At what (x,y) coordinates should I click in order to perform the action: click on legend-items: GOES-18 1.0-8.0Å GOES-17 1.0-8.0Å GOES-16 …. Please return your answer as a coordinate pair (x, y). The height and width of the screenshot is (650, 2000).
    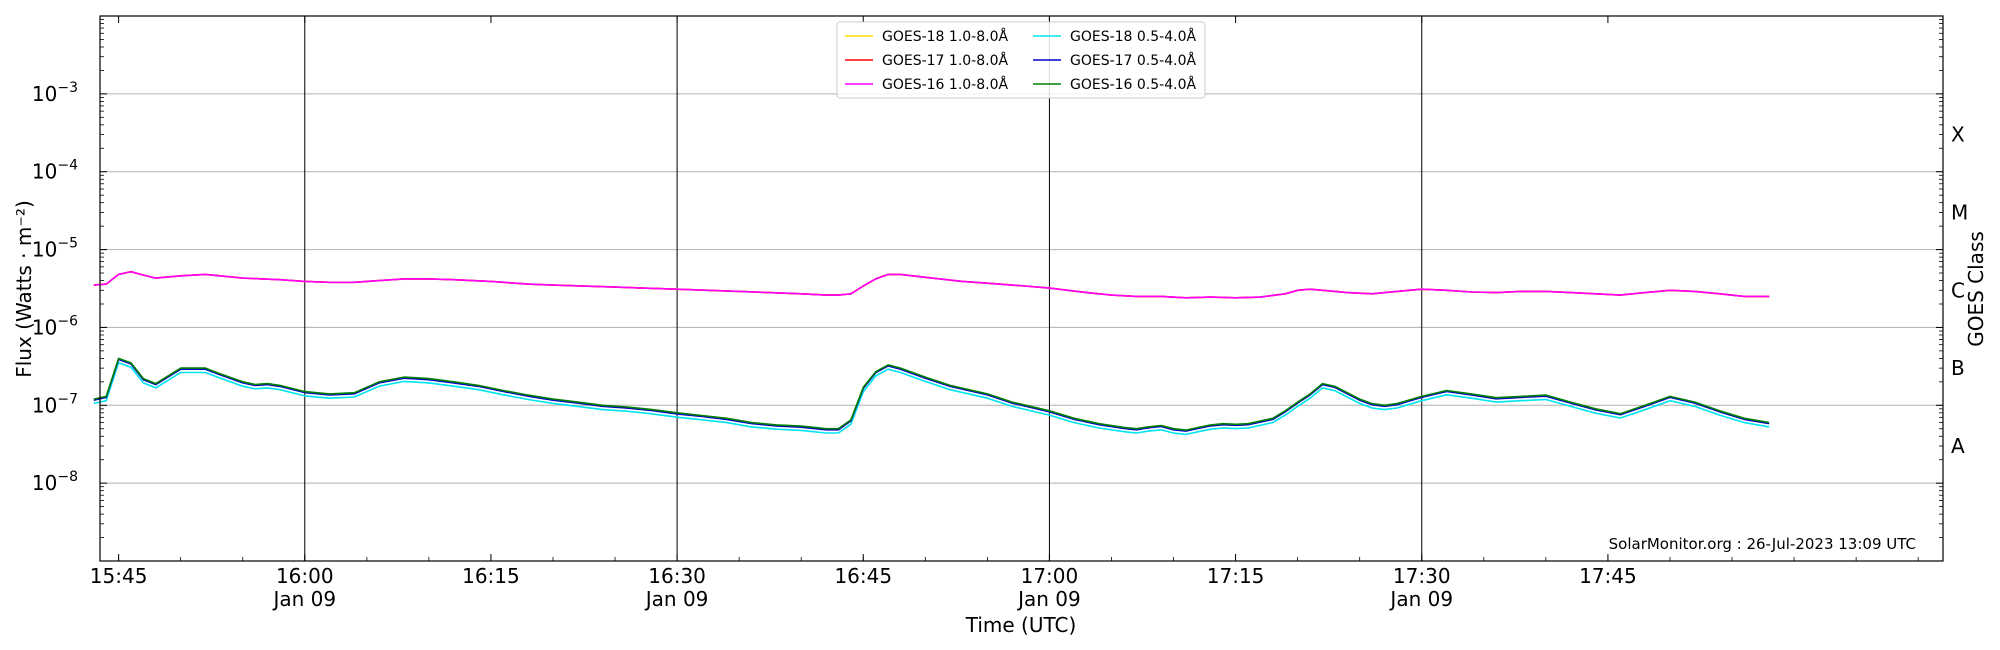
    Looking at the image, I should click on (1020, 60).